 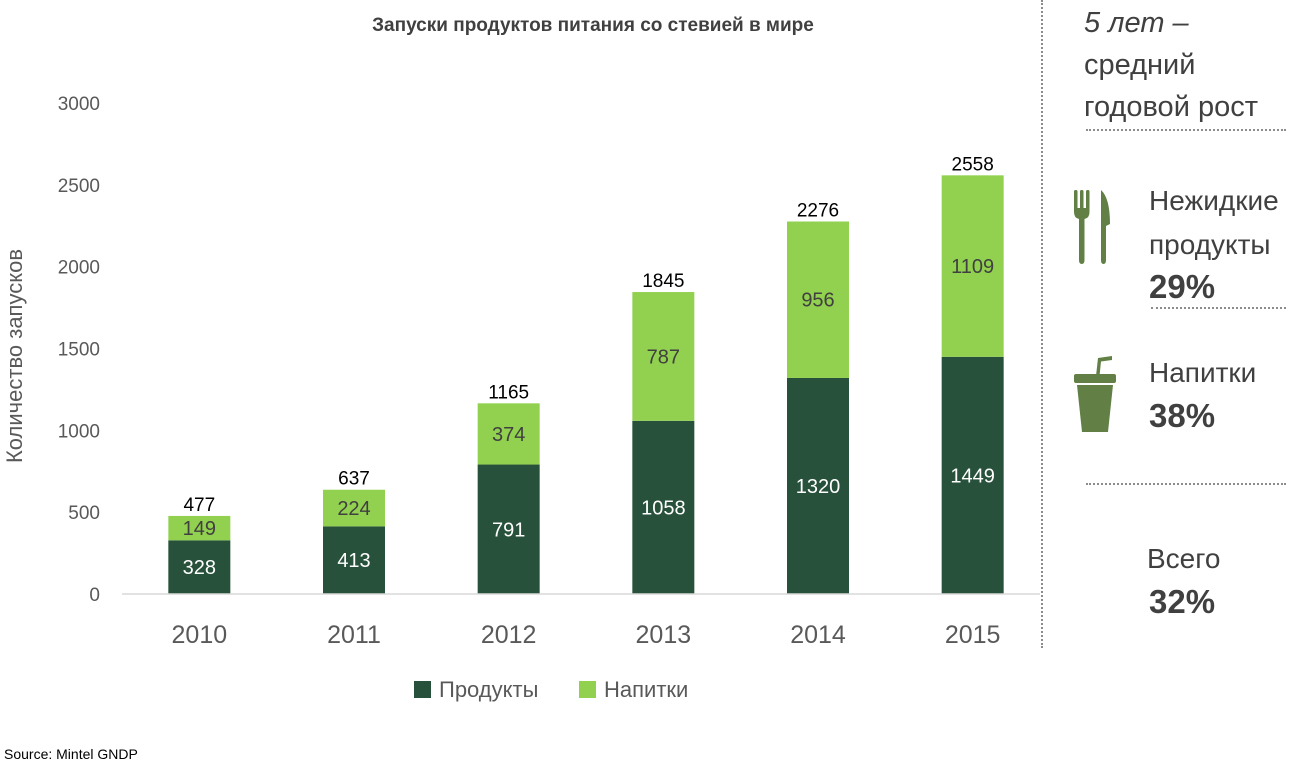 What do you see at coordinates (1199, 65) in the screenshot?
I see `sidebar-heading: 5 лет – средний годовой рост` at bounding box center [1199, 65].